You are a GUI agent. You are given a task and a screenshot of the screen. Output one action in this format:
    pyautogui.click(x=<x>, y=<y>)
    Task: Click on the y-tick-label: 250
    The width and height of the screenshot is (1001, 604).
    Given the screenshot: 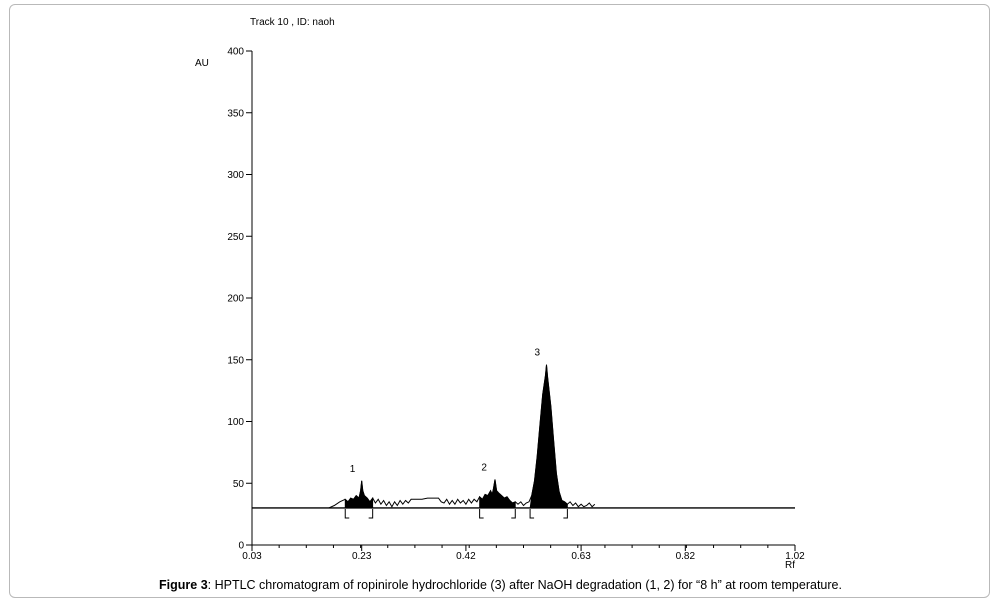 What is the action you would take?
    pyautogui.click(x=235, y=237)
    